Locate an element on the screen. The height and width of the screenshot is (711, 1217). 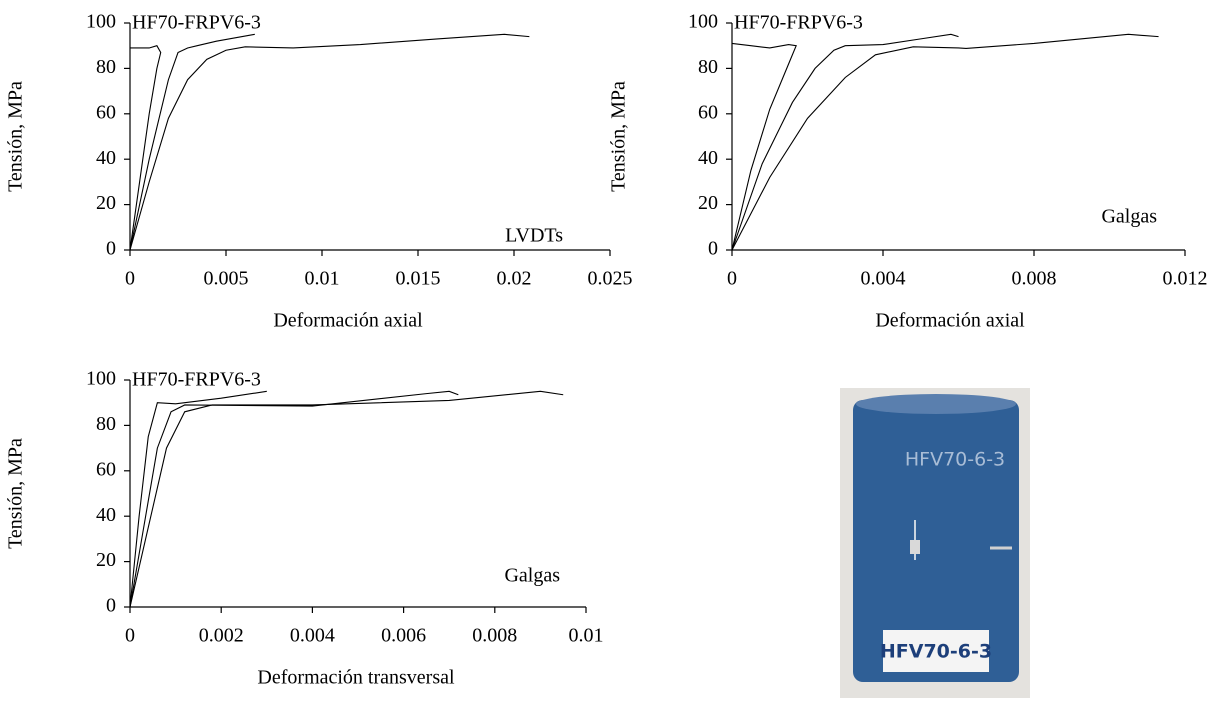
x-tick-label: 0.012 is located at coordinates (1185, 279).